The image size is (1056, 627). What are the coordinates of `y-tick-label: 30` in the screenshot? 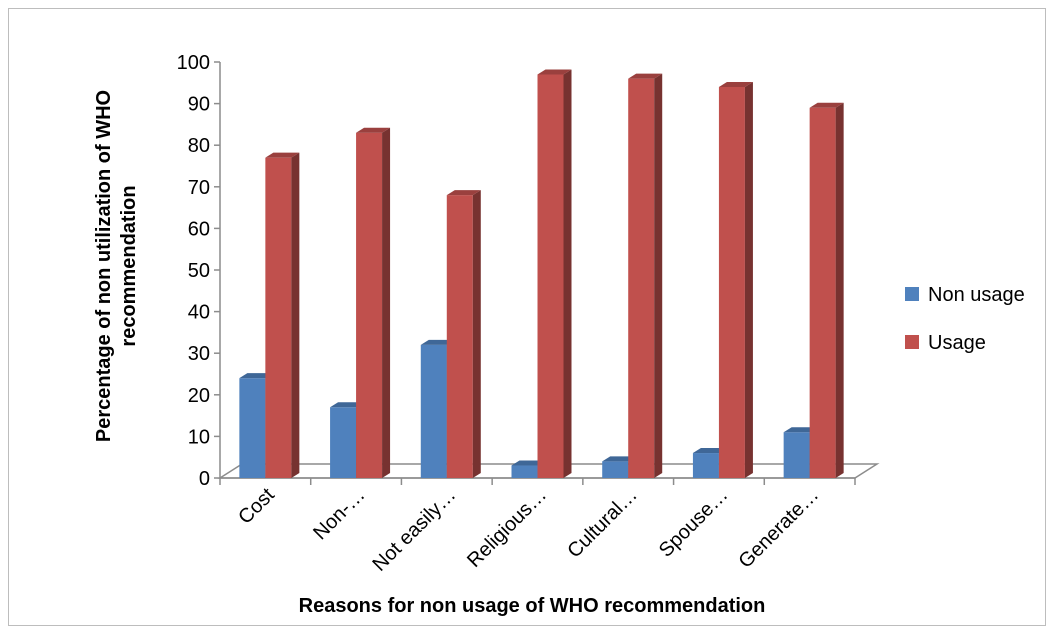 It's located at (199, 354).